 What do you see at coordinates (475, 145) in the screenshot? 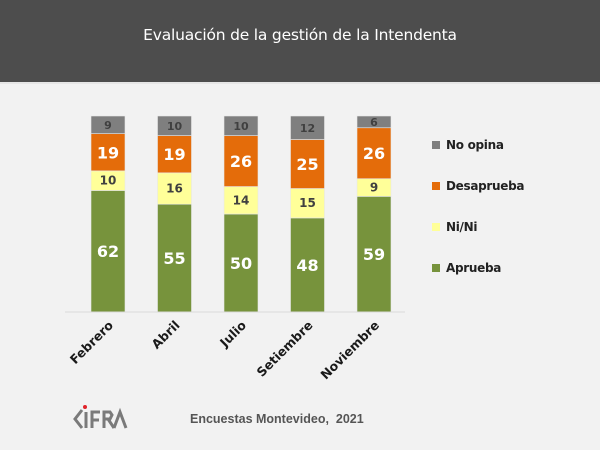
I see `legend-label-no-opina: No opina` at bounding box center [475, 145].